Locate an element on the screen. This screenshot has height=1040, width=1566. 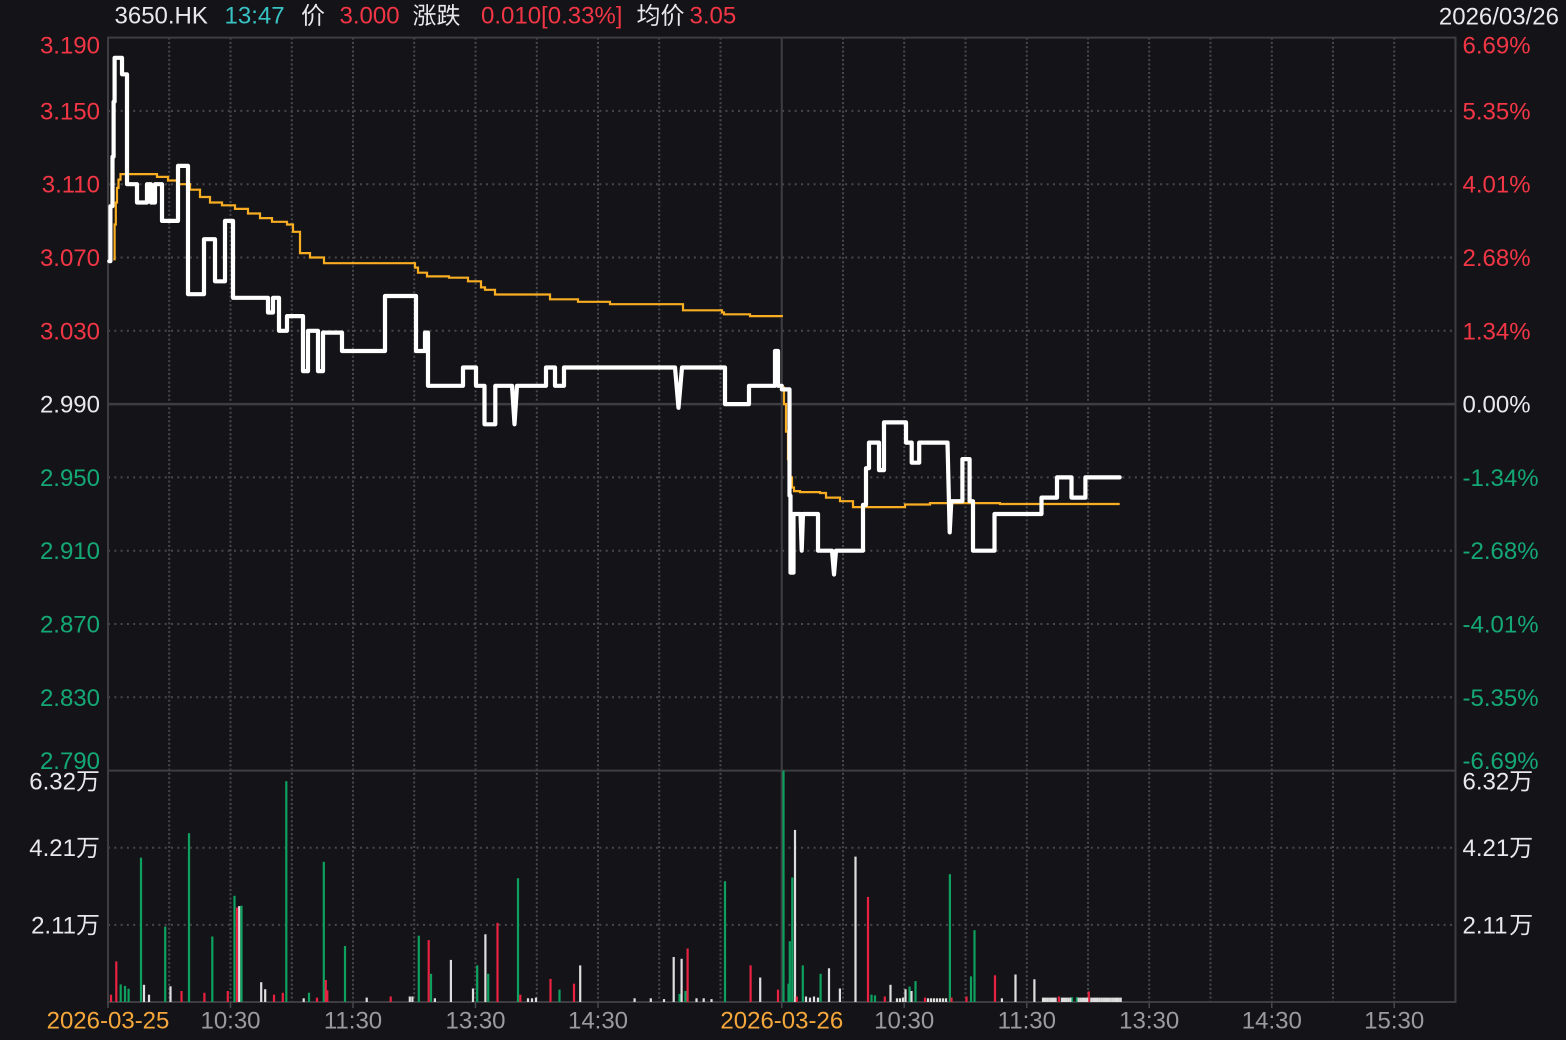
svg-text: 1.34% is located at coordinates (1497, 331).